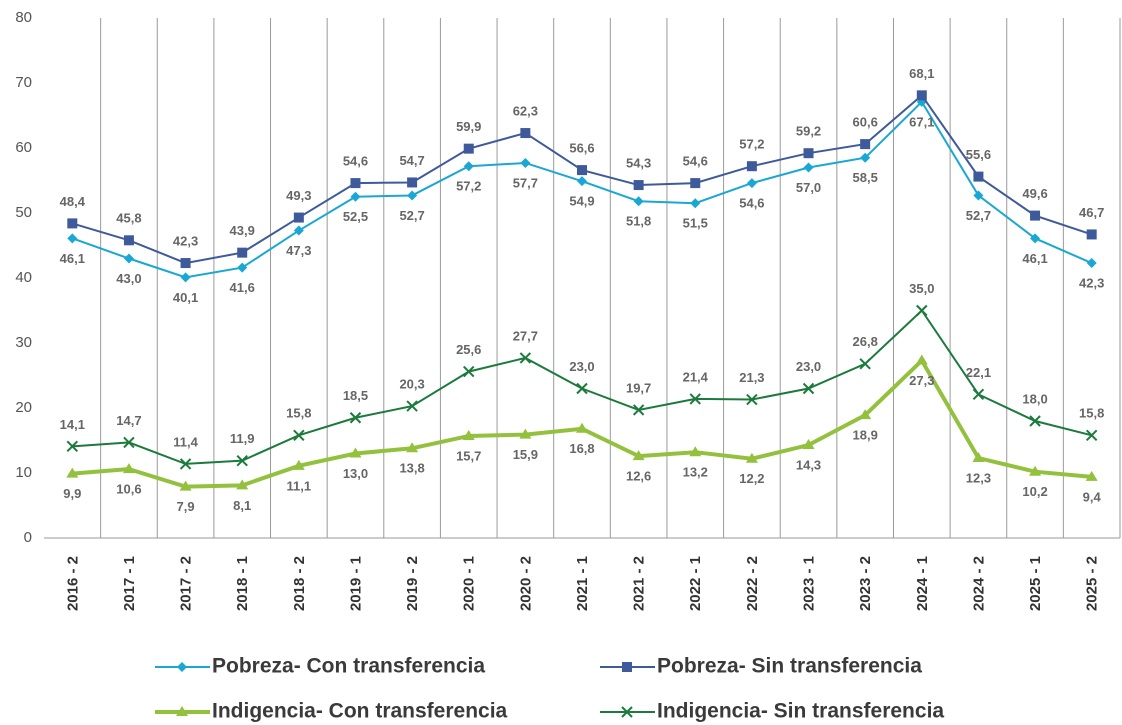  What do you see at coordinates (411, 160) in the screenshot?
I see `data-label: 54,7` at bounding box center [411, 160].